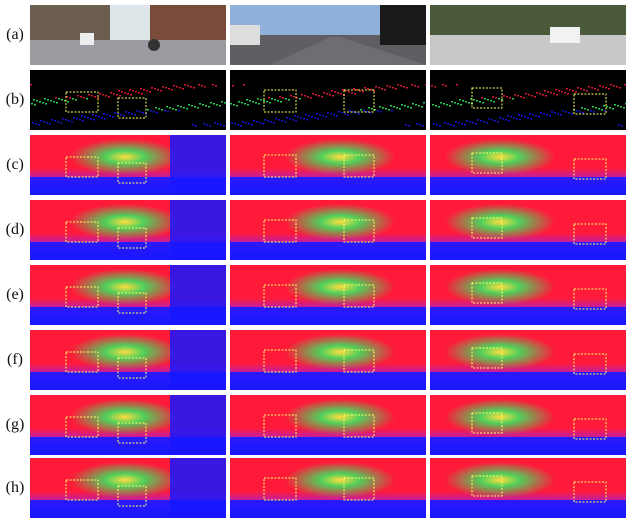 This screenshot has width=626, height=521. Describe the element at coordinates (15, 424) in the screenshot. I see `row-label: (g)` at that location.